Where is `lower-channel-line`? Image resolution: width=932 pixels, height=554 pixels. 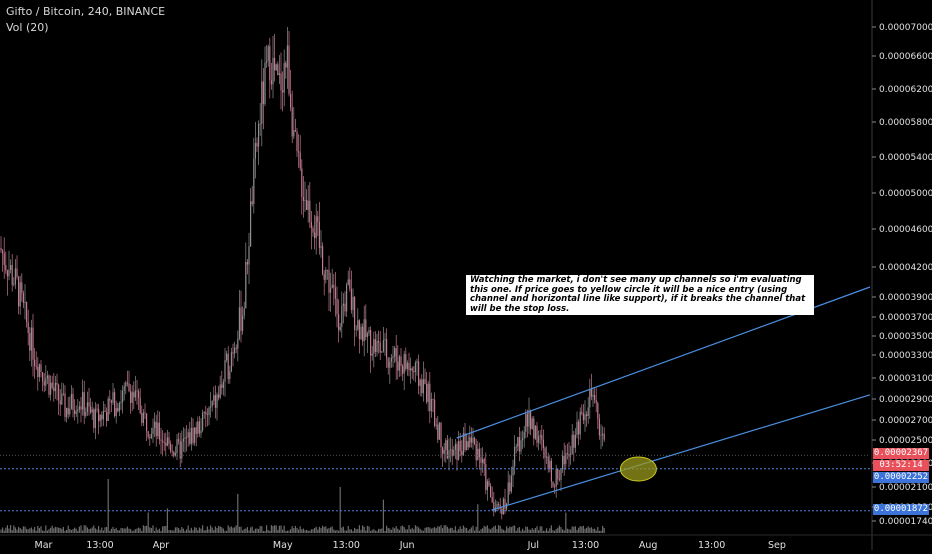
lower-channel-line is located at coordinates (681, 452).